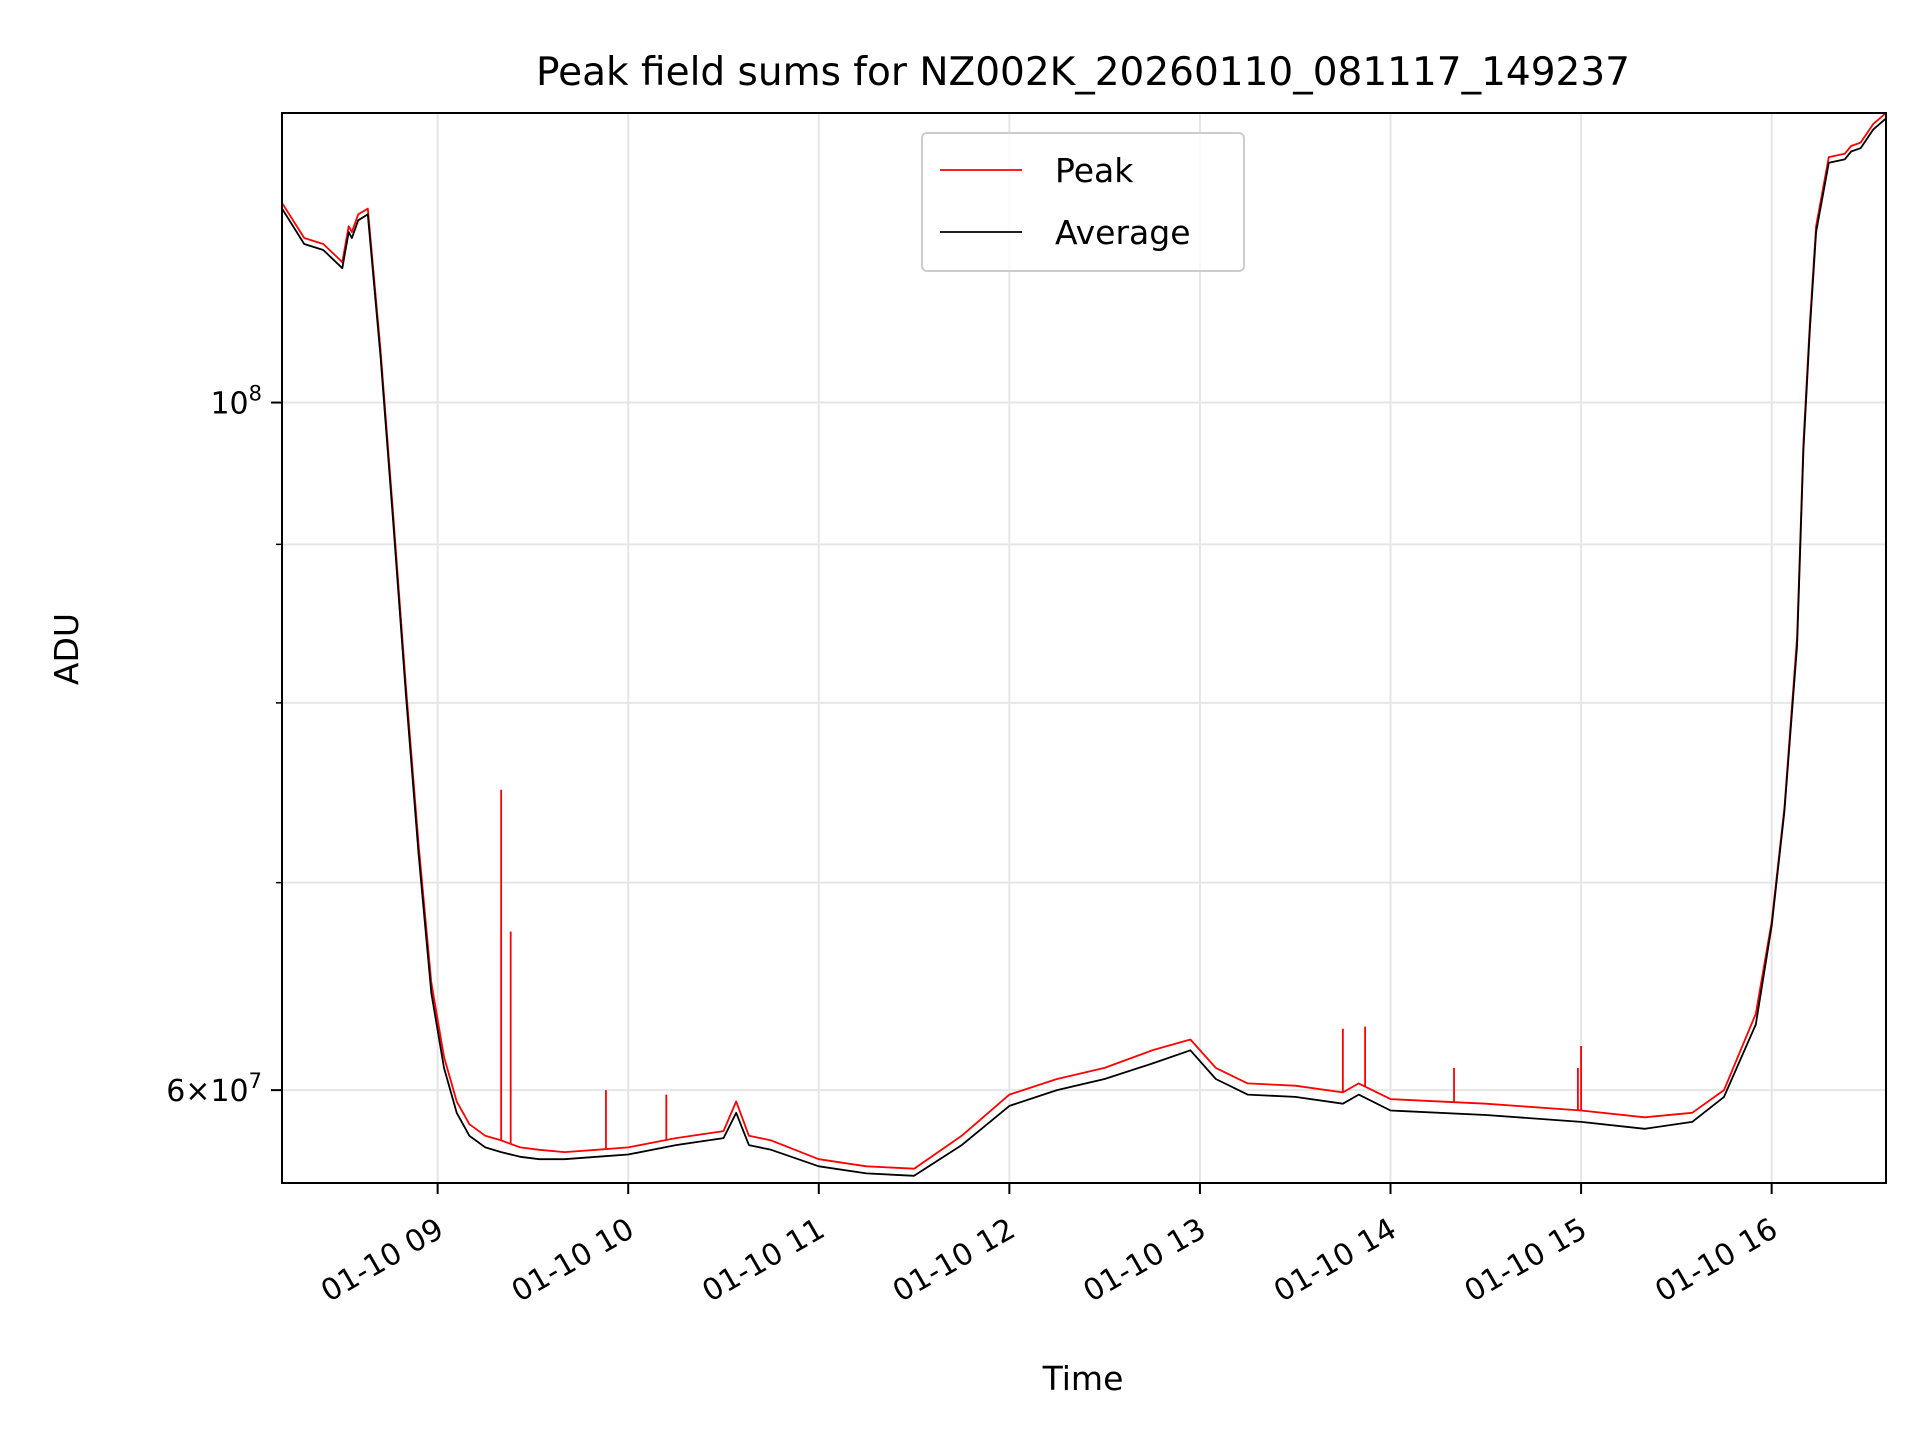 Image resolution: width=1920 pixels, height=1444 pixels. What do you see at coordinates (1123, 232) in the screenshot?
I see `legend-label-average: Average` at bounding box center [1123, 232].